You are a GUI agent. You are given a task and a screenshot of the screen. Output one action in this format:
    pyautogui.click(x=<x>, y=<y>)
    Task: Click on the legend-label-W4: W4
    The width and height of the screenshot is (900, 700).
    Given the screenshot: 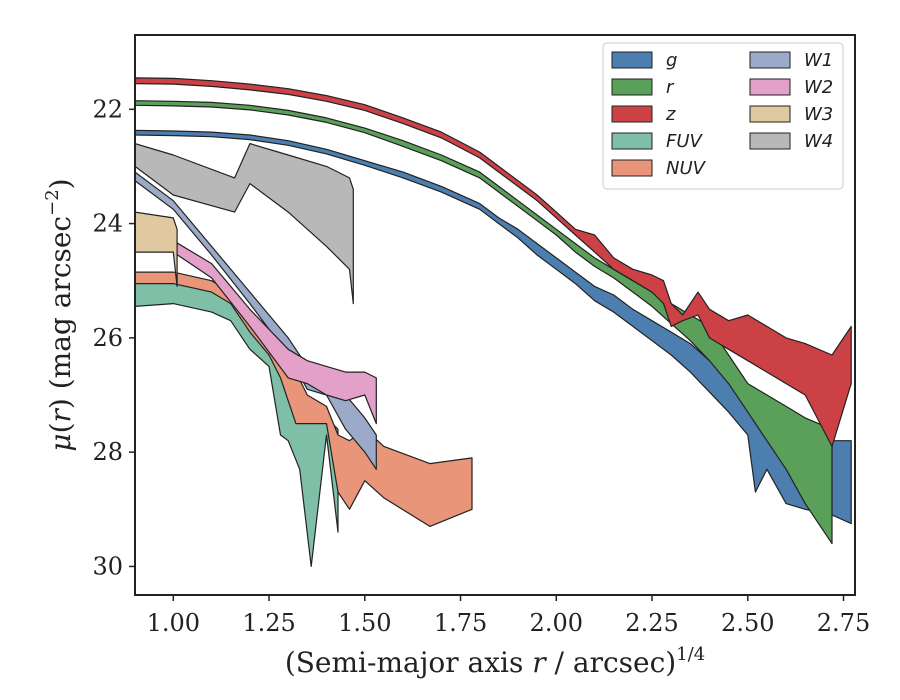 What is the action you would take?
    pyautogui.click(x=818, y=141)
    